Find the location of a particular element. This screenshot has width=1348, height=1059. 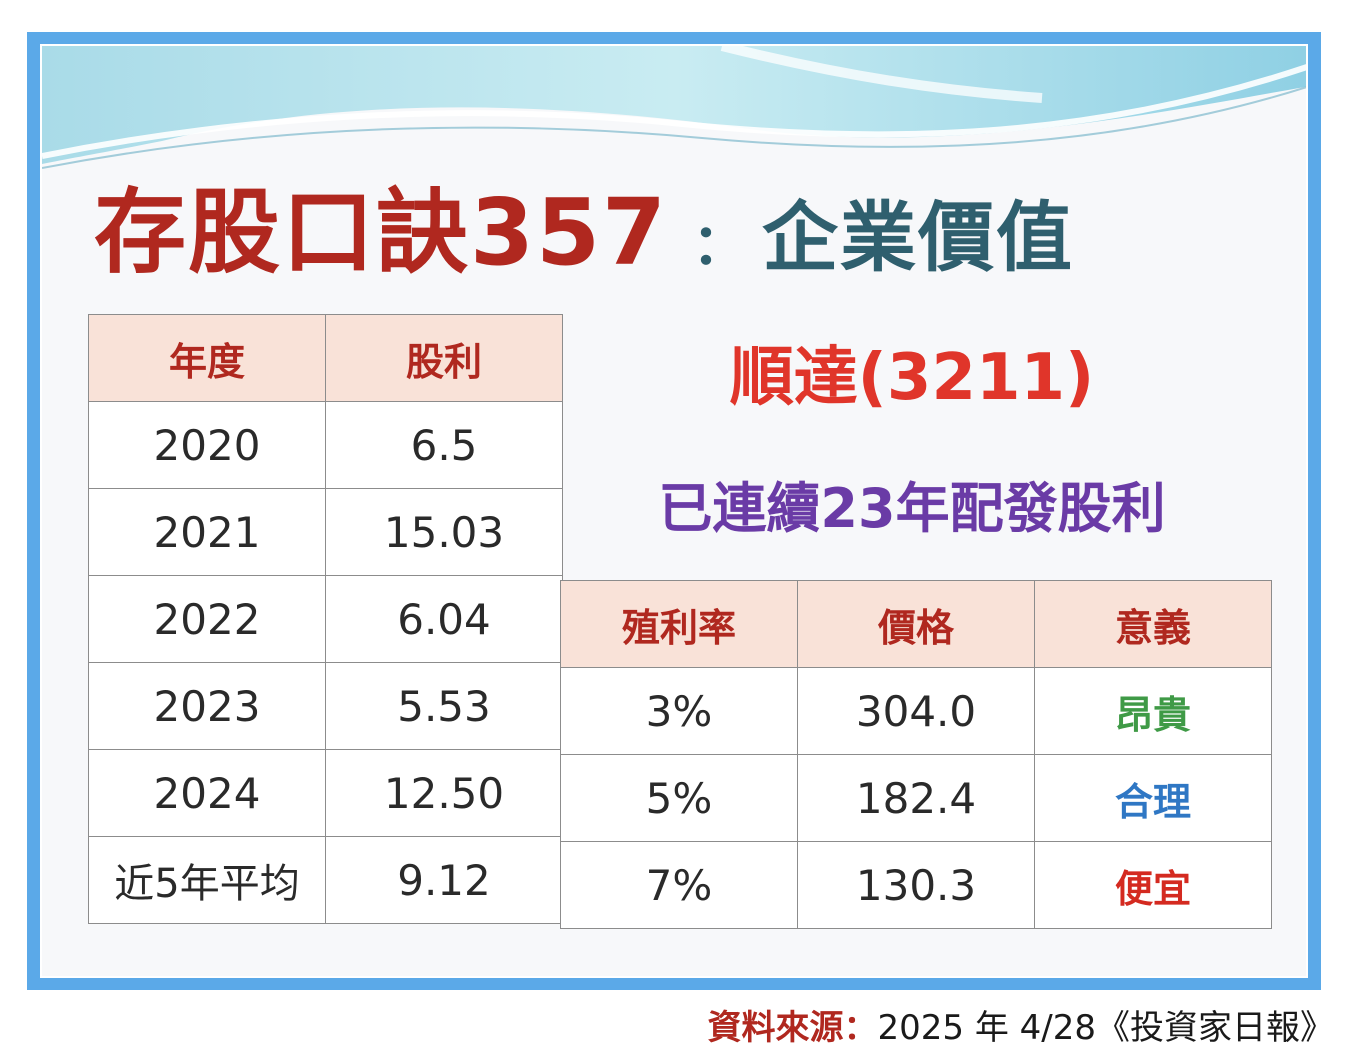

yield-cell: 7% is located at coordinates (679, 885).